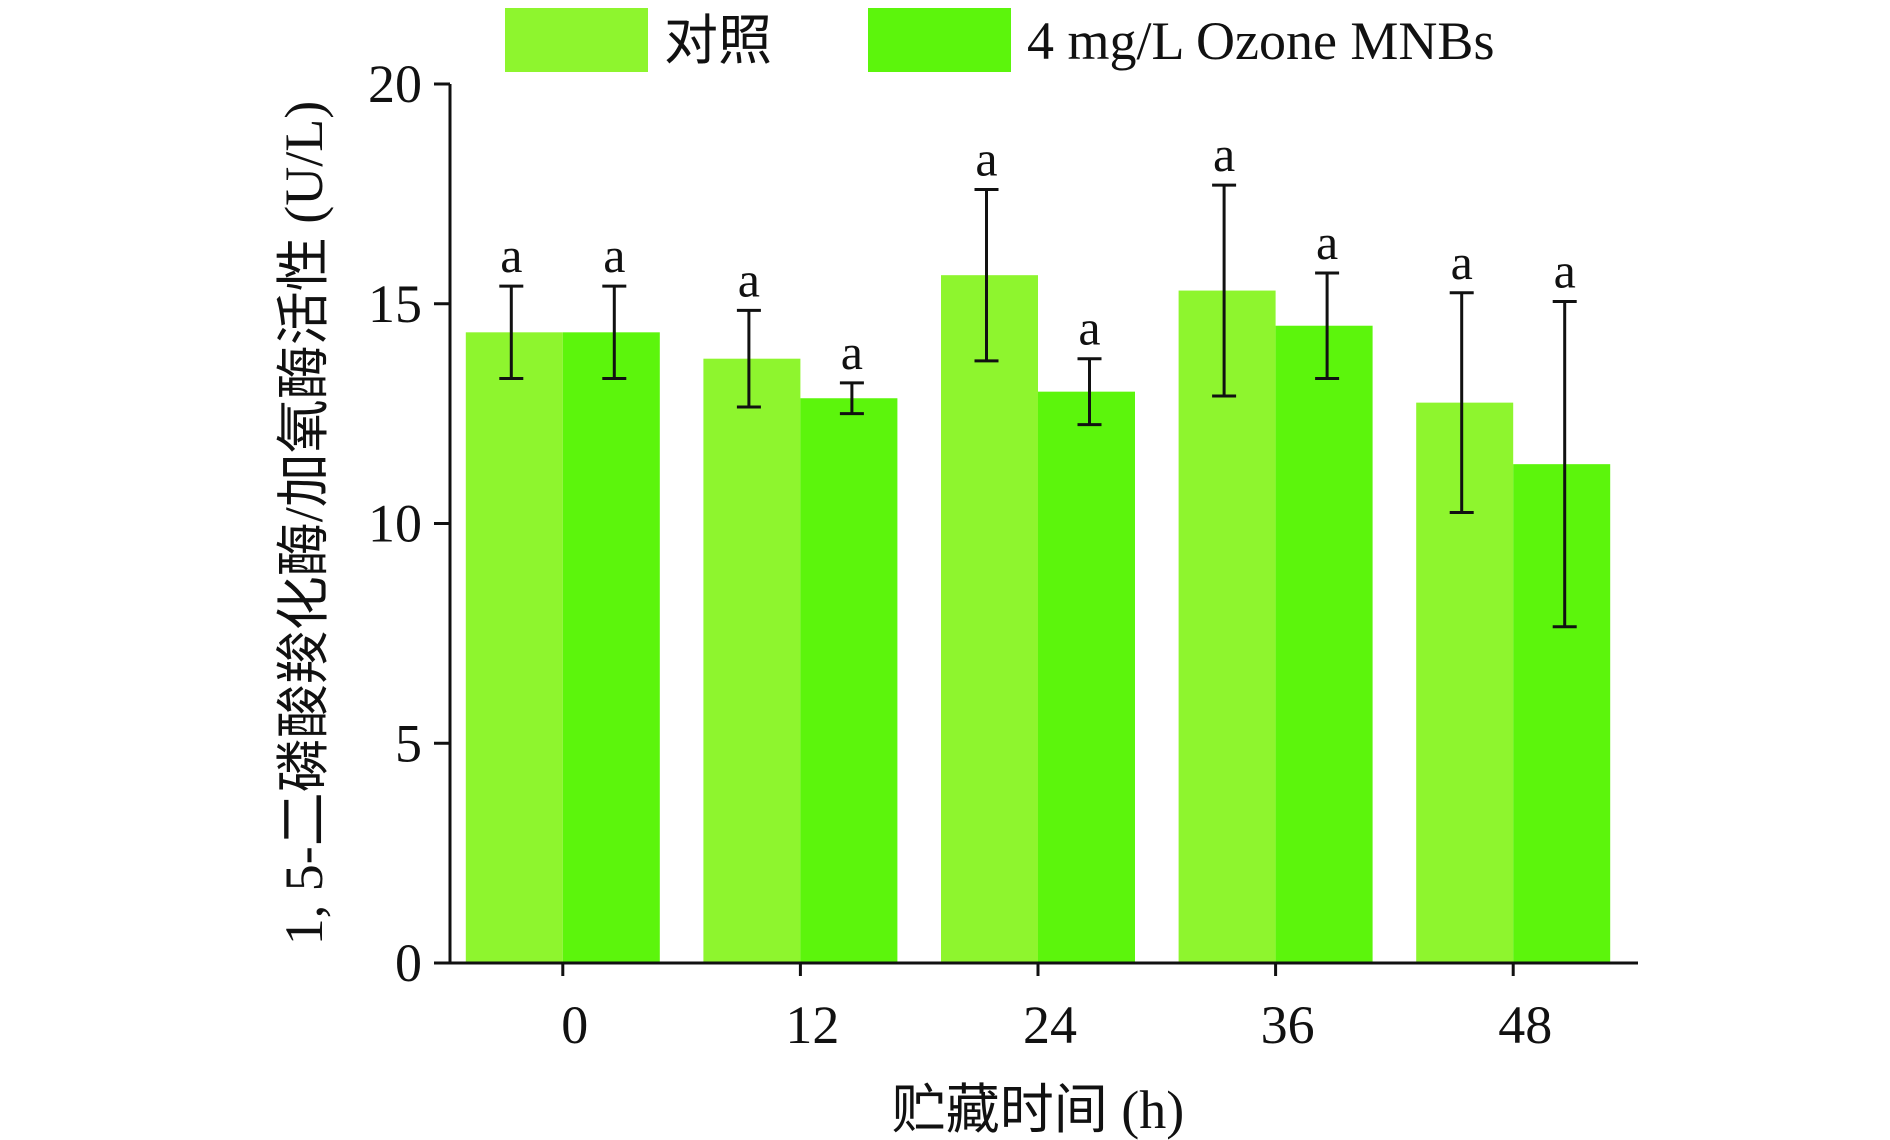 Image resolution: width=1890 pixels, height=1140 pixels. Describe the element at coordinates (395, 524) in the screenshot. I see `y-tick-label: 10` at that location.